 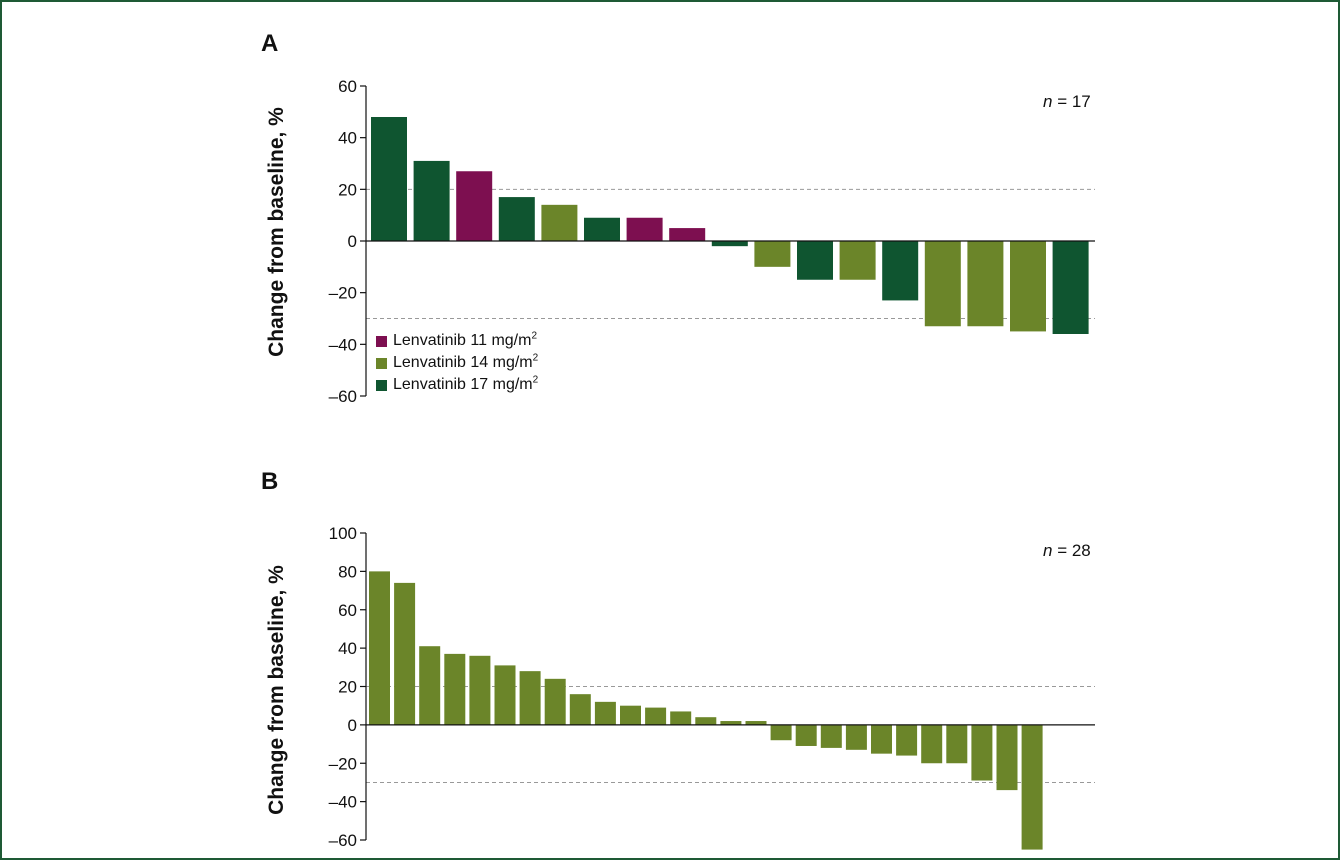 I want to click on panel-b-y-tick-label: 60, so click(x=347, y=610).